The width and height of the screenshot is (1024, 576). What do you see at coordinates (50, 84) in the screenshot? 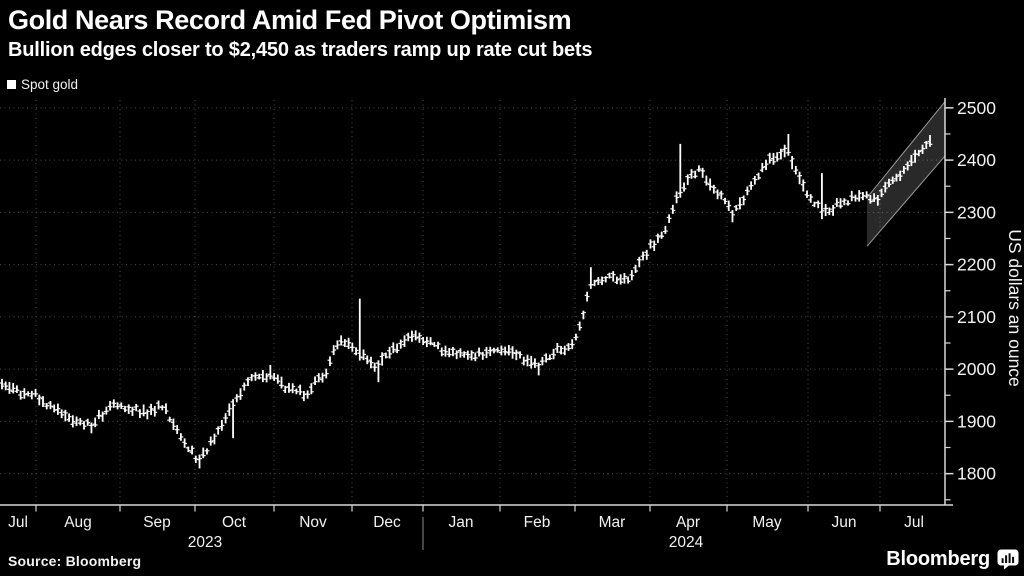
I see `legend-label: Spot gold` at bounding box center [50, 84].